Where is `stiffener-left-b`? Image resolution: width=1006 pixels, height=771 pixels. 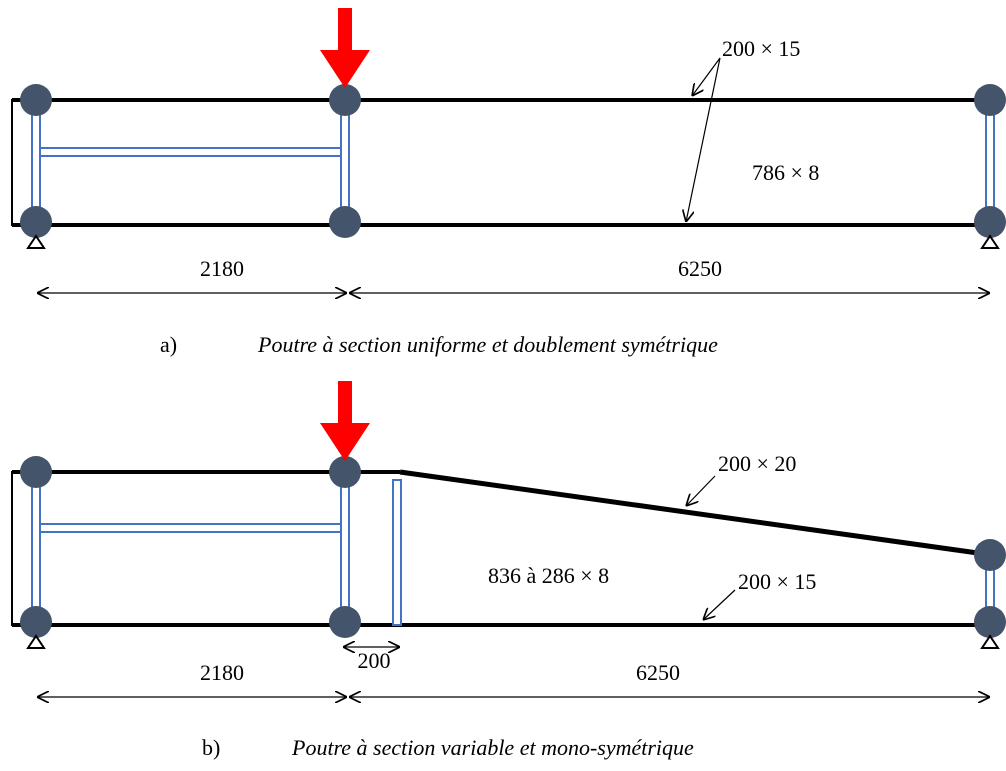 stiffener-left-b is located at coordinates (36, 548).